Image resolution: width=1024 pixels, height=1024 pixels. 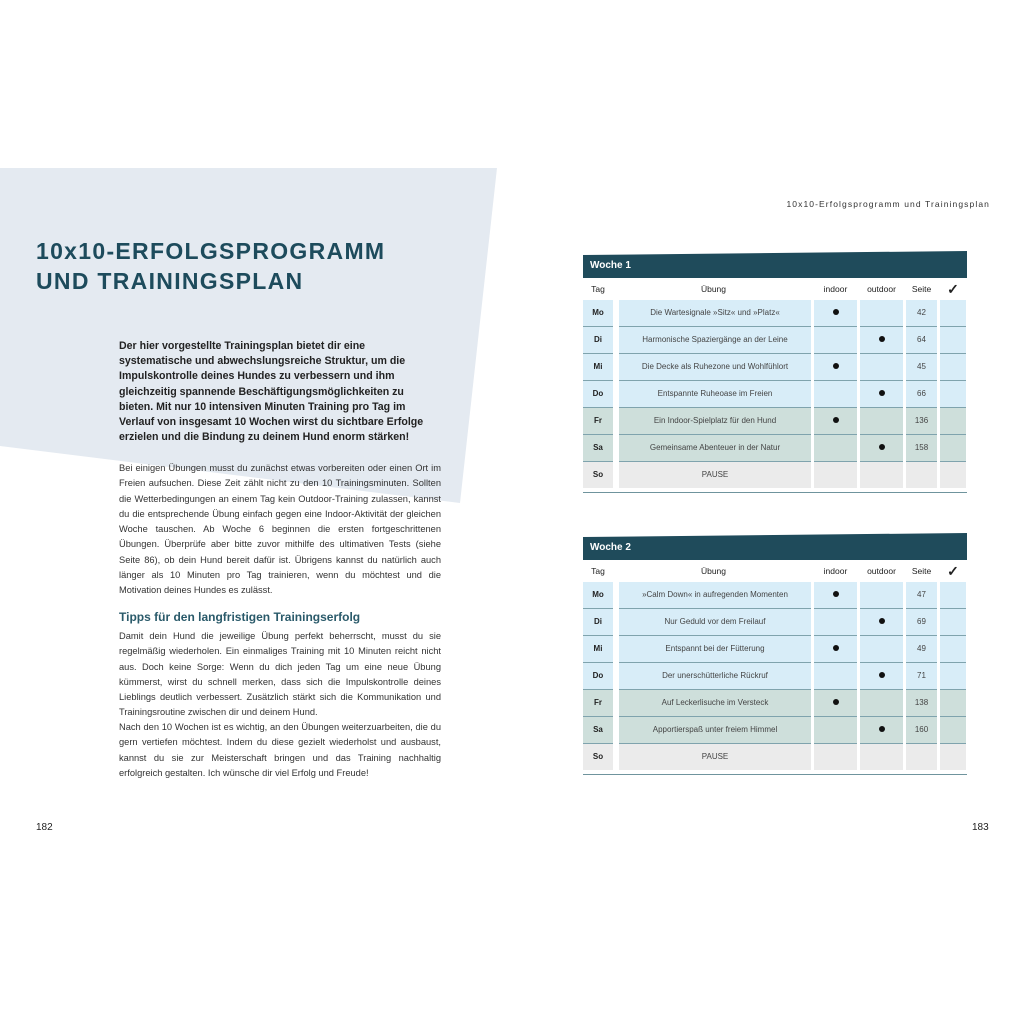 I want to click on col-outdoor-header: outdoor, so click(x=881, y=571).